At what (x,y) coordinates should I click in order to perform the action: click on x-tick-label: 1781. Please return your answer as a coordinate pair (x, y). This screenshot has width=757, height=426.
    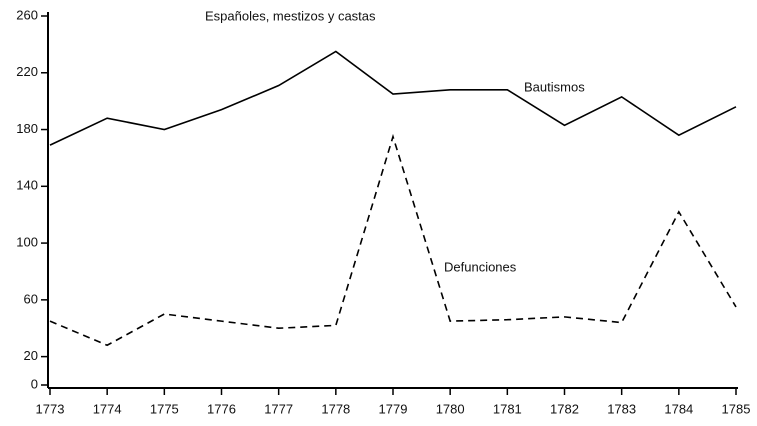
    Looking at the image, I should click on (507, 408).